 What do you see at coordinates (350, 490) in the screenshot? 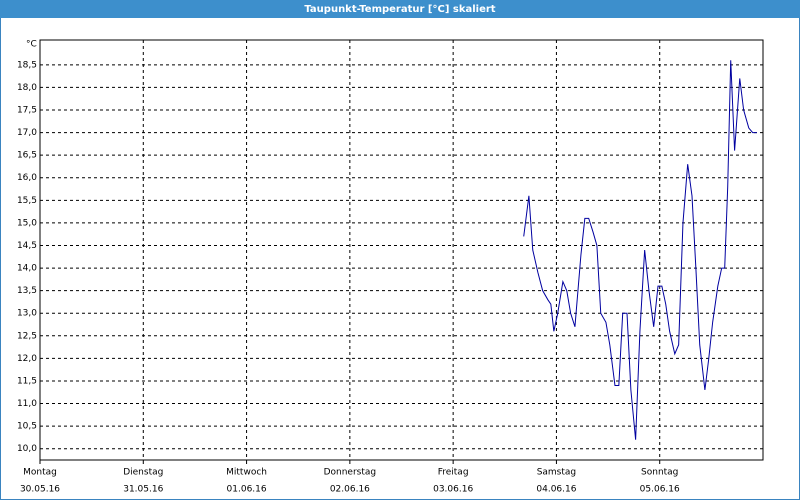
I see `x-tick-date: 02.06.16` at bounding box center [350, 490].